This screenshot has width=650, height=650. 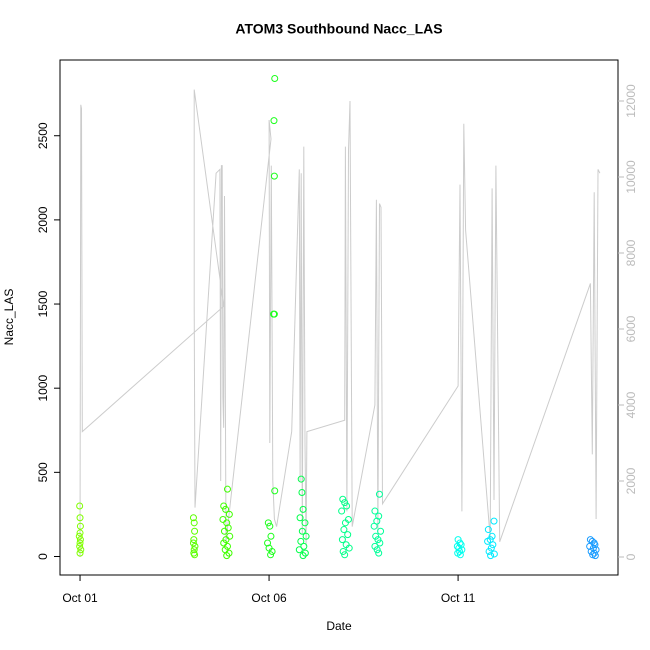 I want to click on y-tick-label: 1000, so click(x=43, y=388).